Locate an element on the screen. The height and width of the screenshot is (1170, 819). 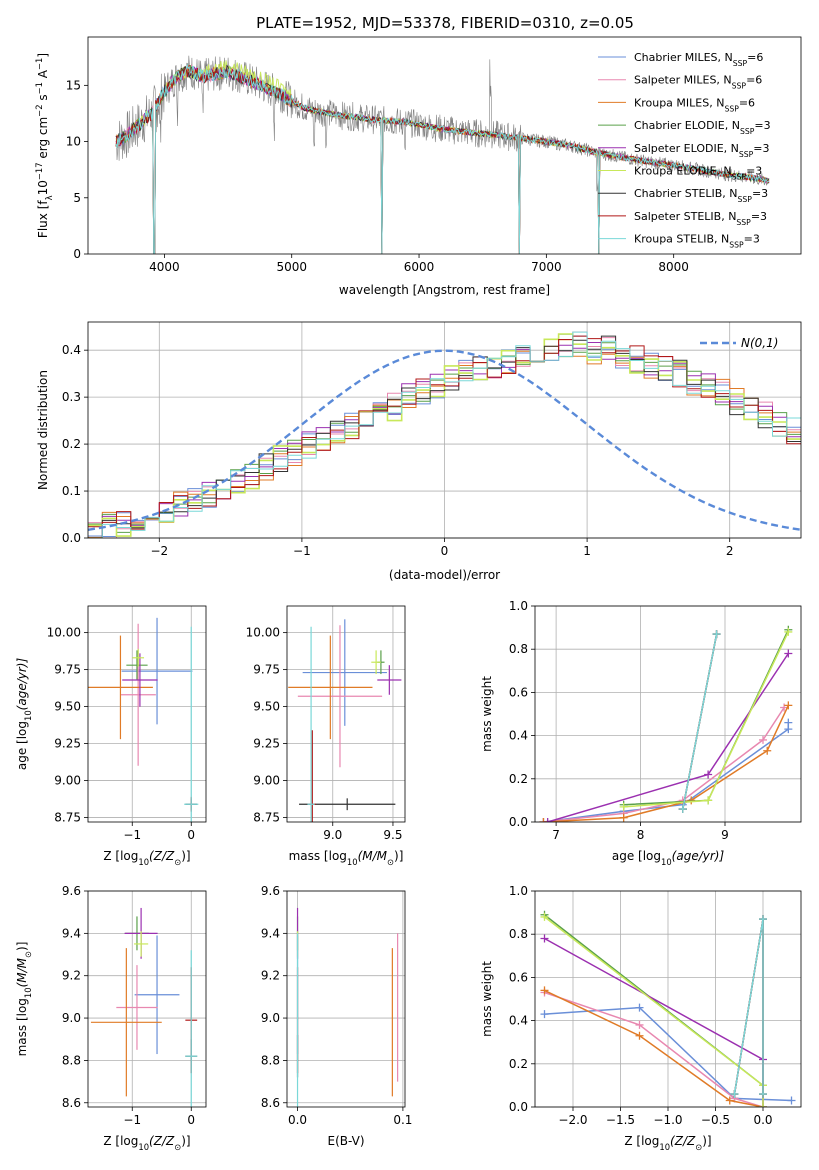
mass-vs-ebv-panel: 0.0 0.1 8.6 8.8 9.0 9.2 9.4 9.6 E(B-V) is located at coordinates (337, 1016).